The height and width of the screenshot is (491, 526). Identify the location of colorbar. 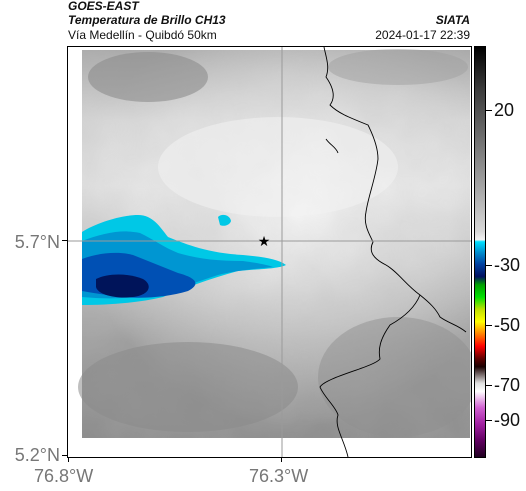
(480, 252).